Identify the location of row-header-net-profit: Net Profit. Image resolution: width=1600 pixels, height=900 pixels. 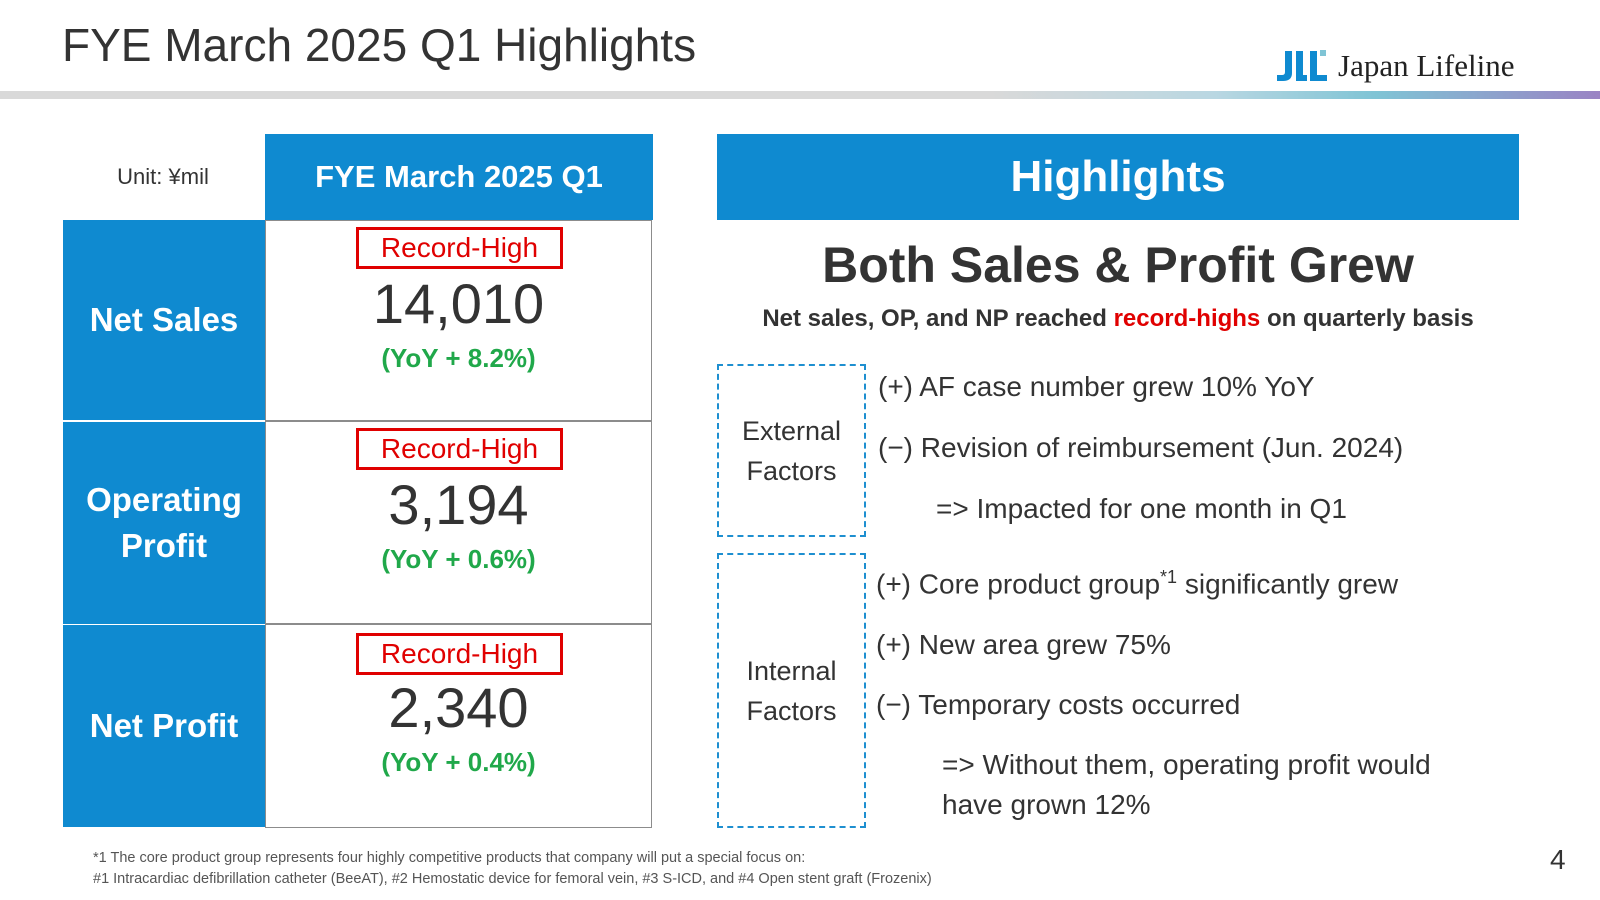
(164, 726).